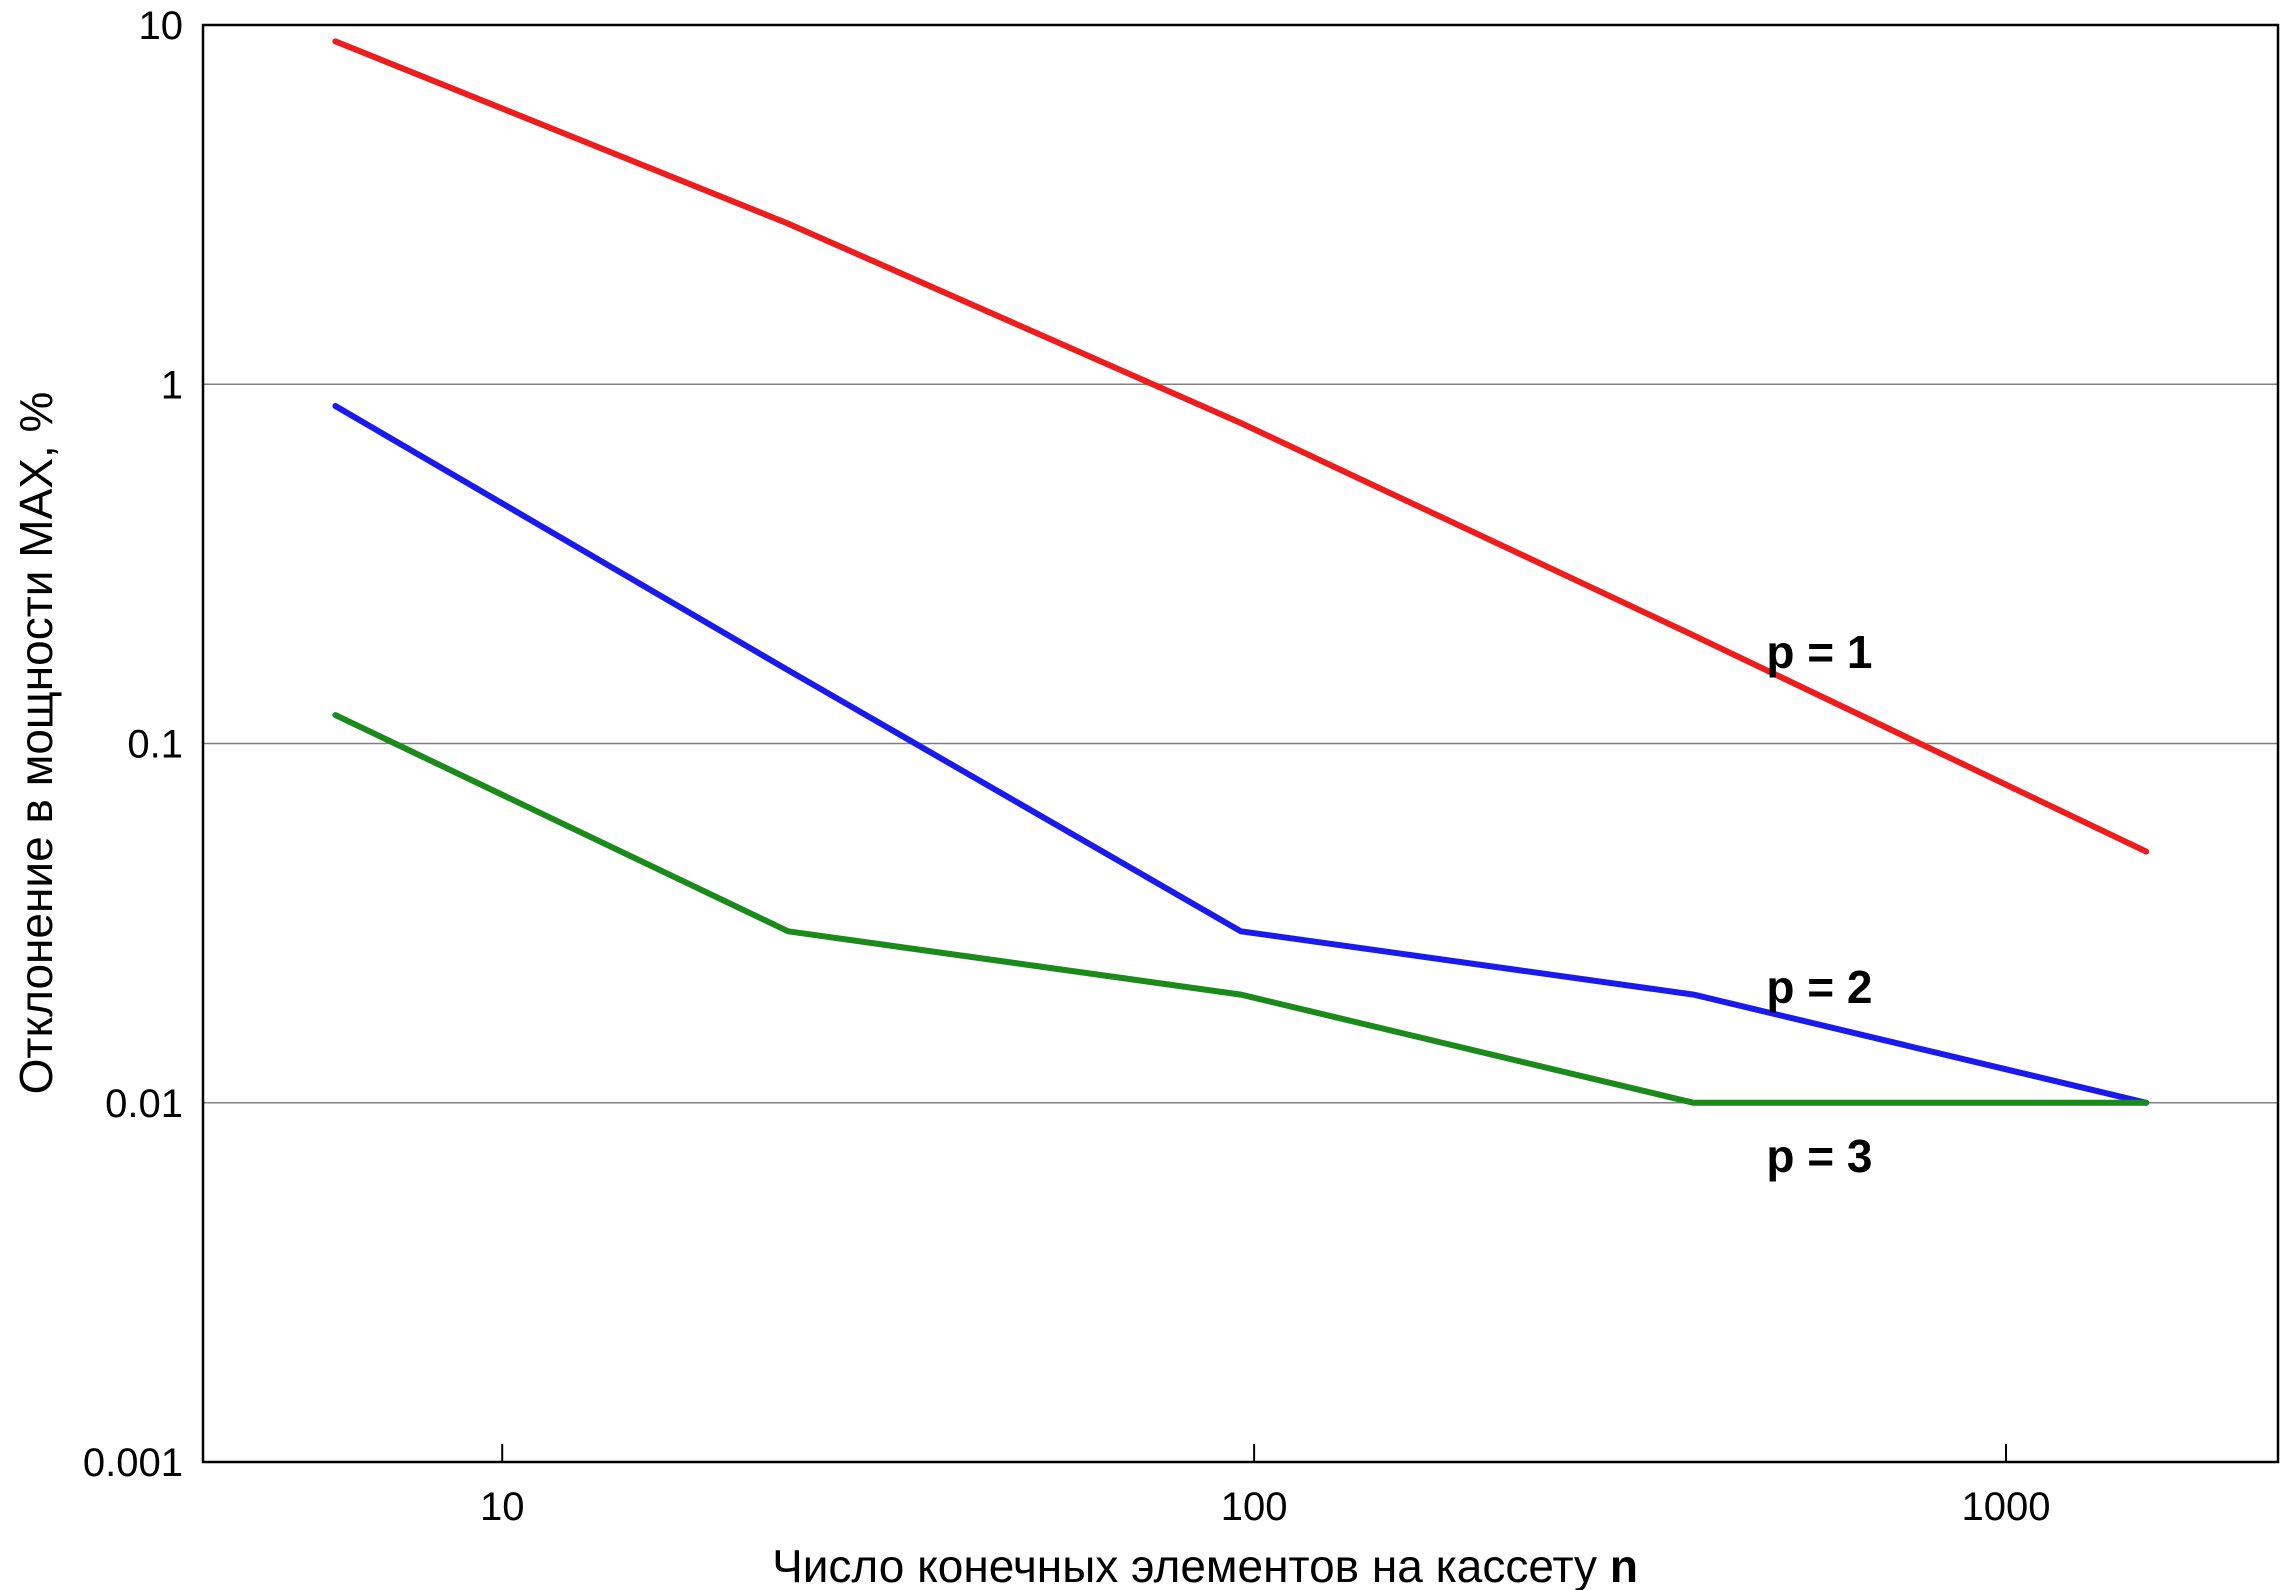  I want to click on x-axis-title: Число конечных элементов на кассету n, so click(1205, 1565).